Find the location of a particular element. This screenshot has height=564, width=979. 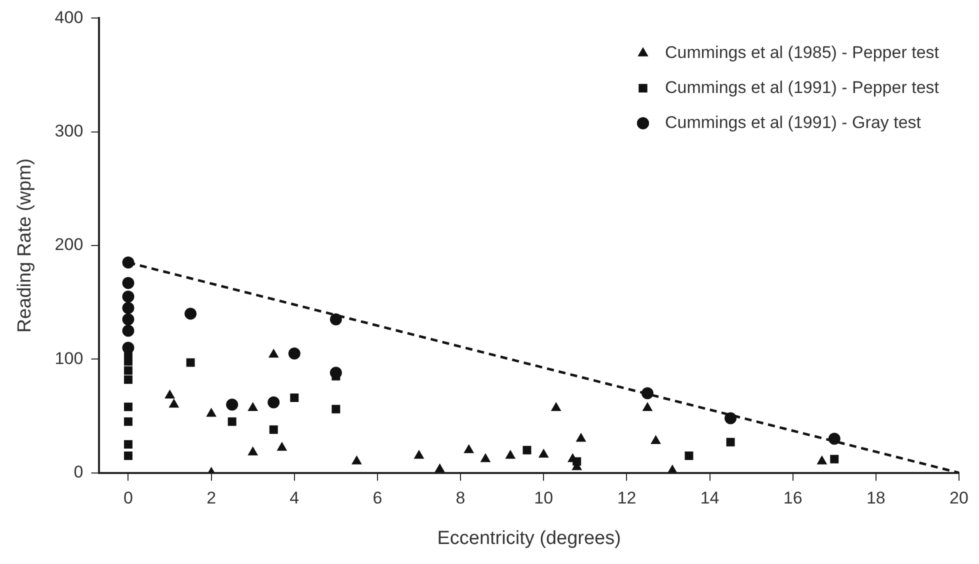

y-tick-label: 300 is located at coordinates (69, 131).